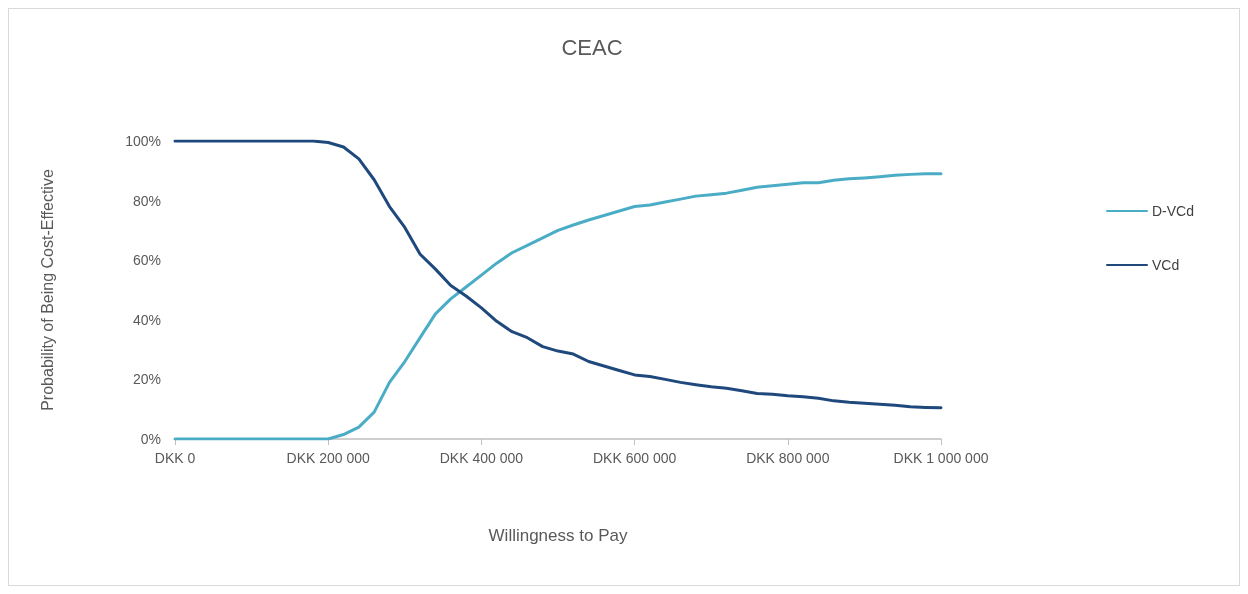  Describe the element at coordinates (558, 535) in the screenshot. I see `x-axis-title: Willingness to Pay` at that location.